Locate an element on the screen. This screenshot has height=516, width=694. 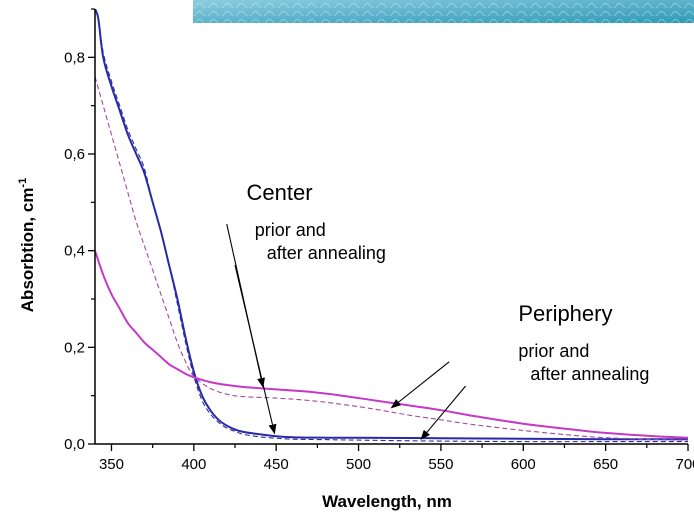
x-tick-label: 650 is located at coordinates (605, 464).